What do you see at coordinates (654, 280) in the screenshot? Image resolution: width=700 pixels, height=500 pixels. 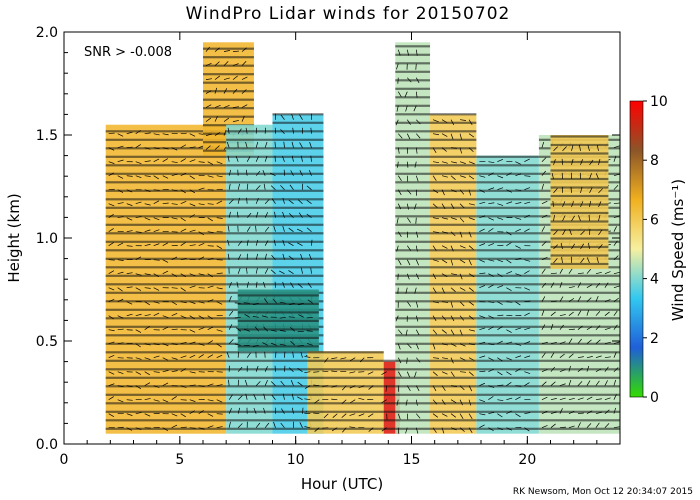 I see `colorbar-tick-label: 4` at bounding box center [654, 280].